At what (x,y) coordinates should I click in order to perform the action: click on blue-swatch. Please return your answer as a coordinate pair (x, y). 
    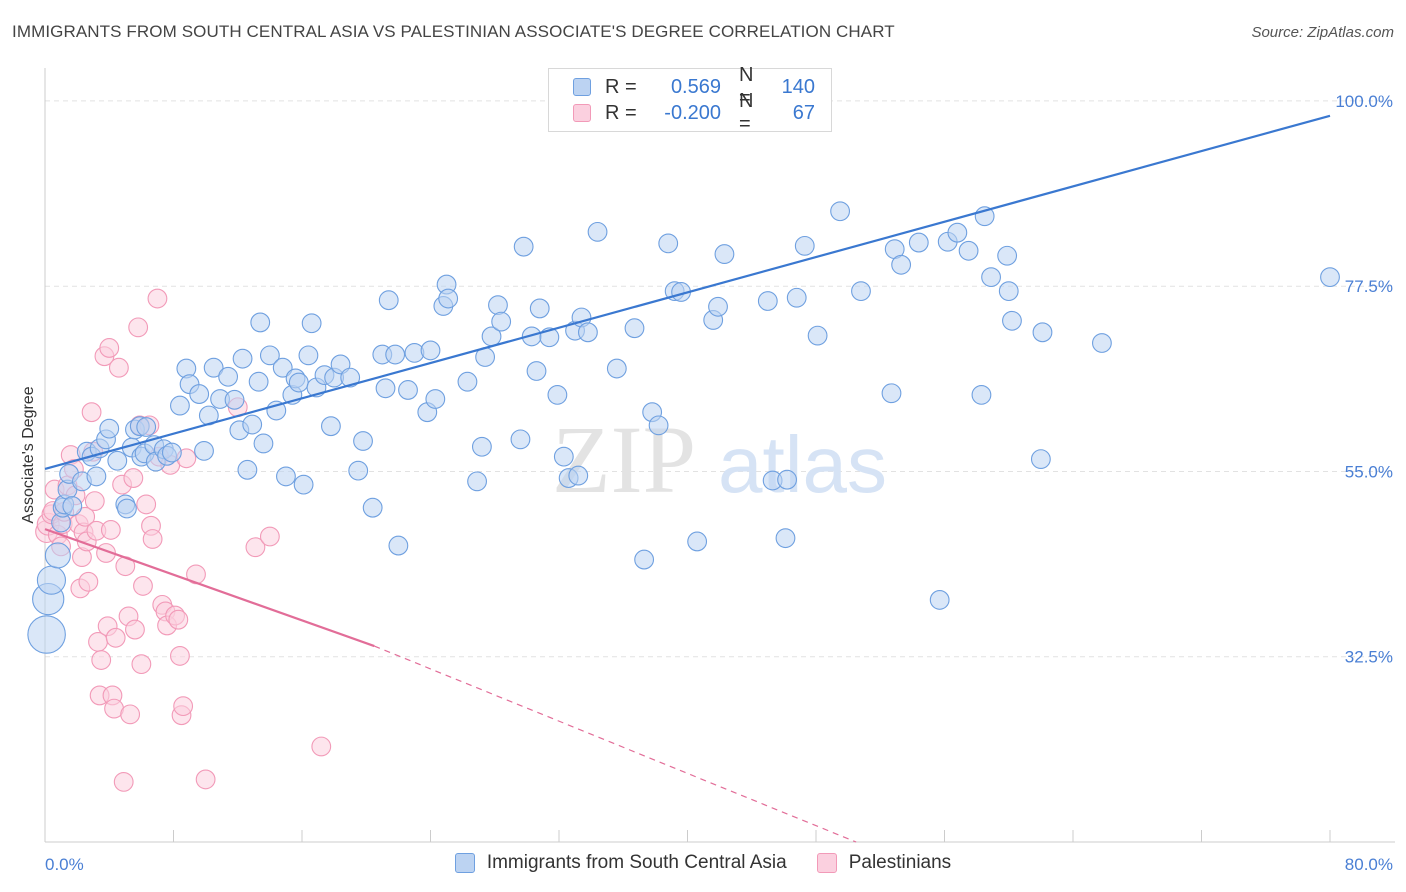
    Looking at the image, I should click on (464, 863).